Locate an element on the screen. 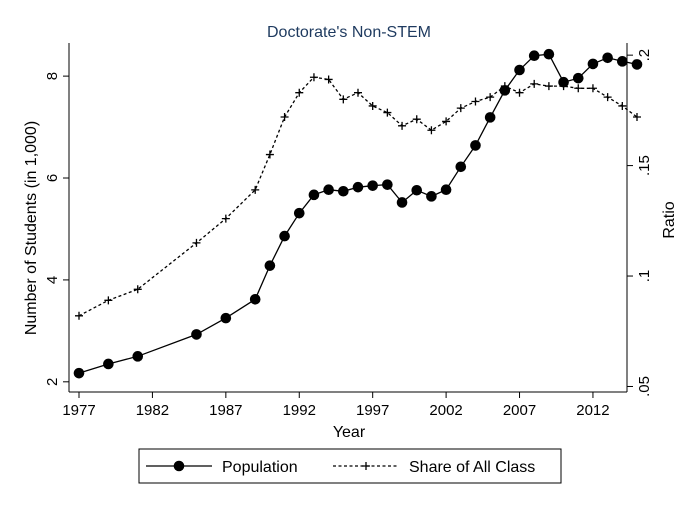 The width and height of the screenshot is (698, 507). y-right-tick-label: .1 is located at coordinates (644, 276).